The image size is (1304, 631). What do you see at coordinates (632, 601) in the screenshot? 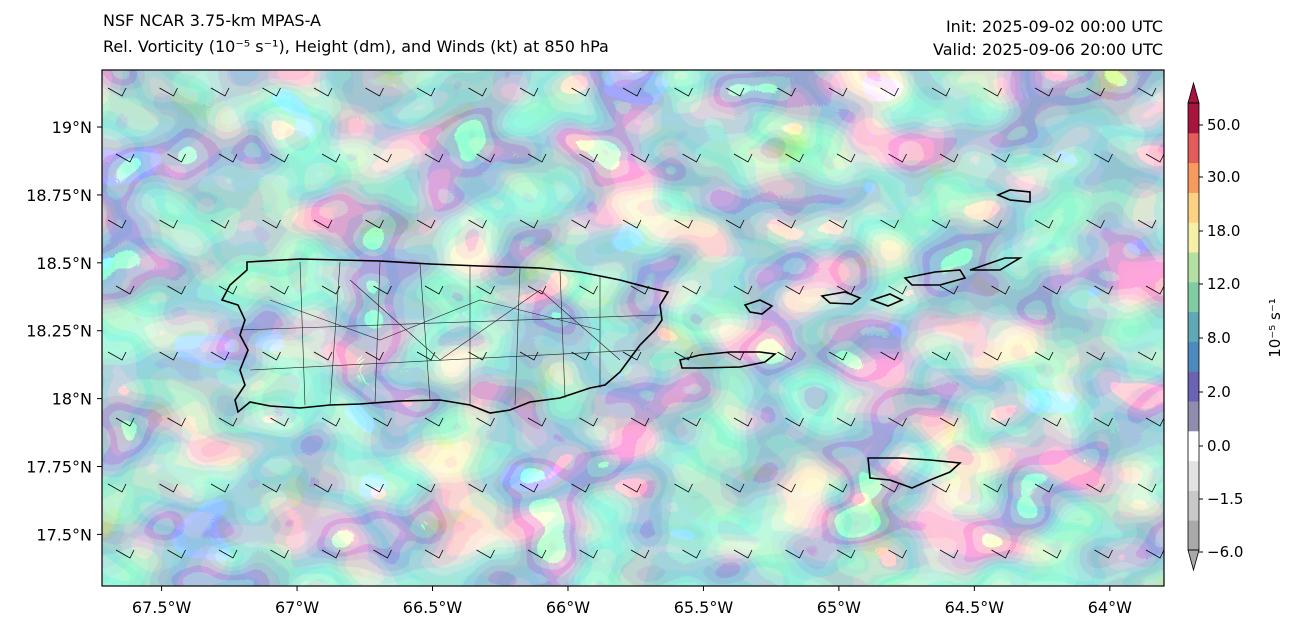
I see `longitude-axis: 67.5°W 67°W 66.5°W 66°W 65.5°W 65°W 64.5°W 64°W` at bounding box center [632, 601].